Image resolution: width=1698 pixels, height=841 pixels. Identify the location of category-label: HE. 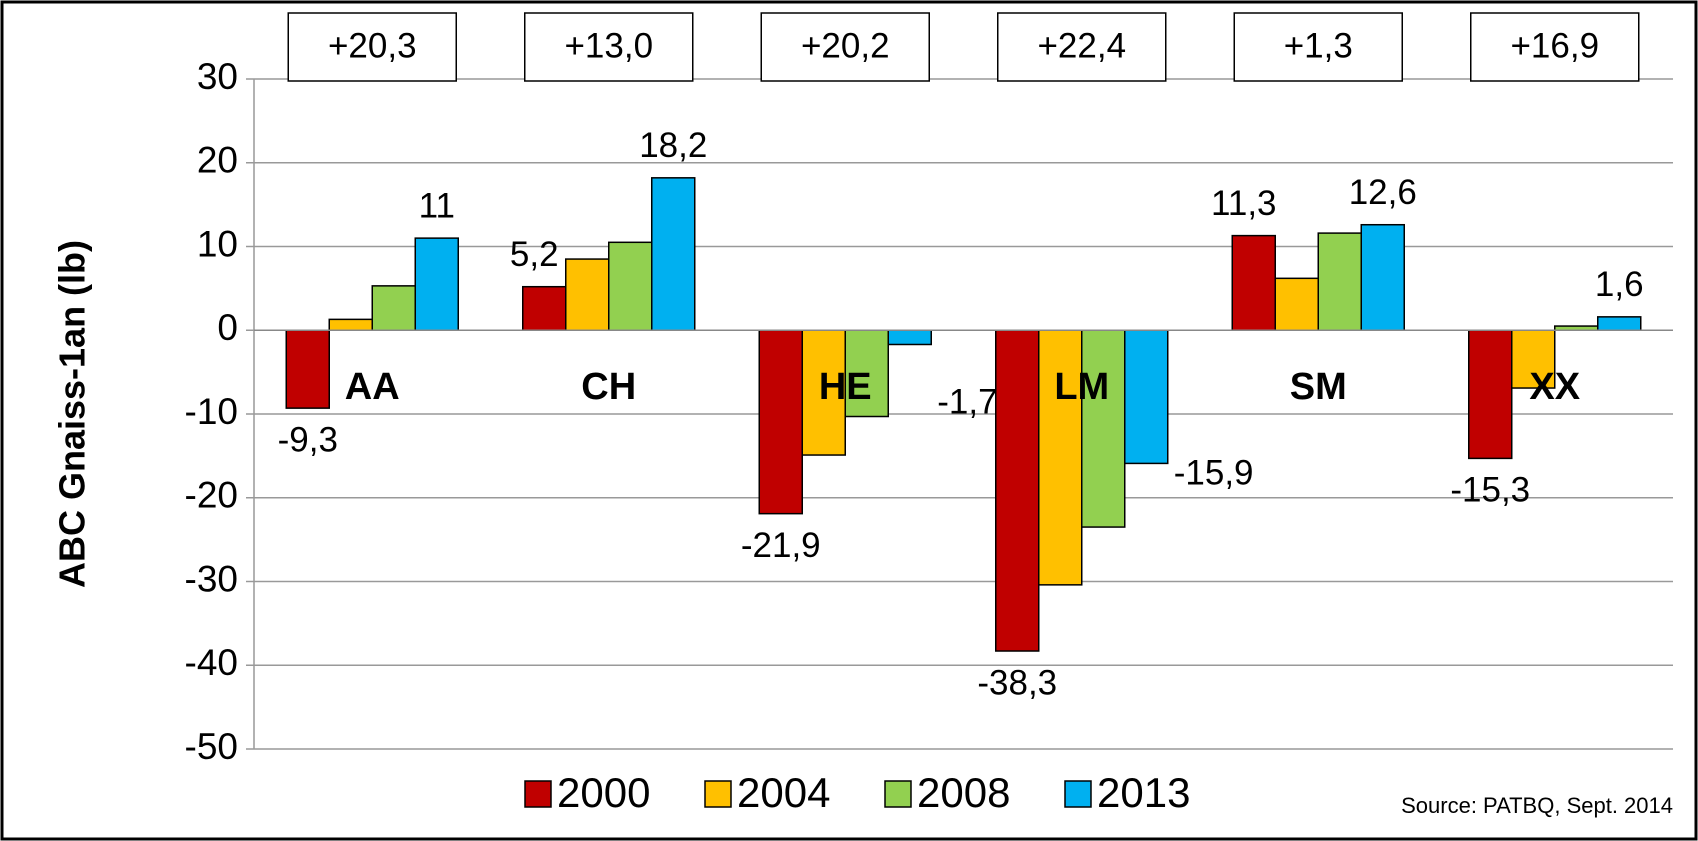
(845, 387).